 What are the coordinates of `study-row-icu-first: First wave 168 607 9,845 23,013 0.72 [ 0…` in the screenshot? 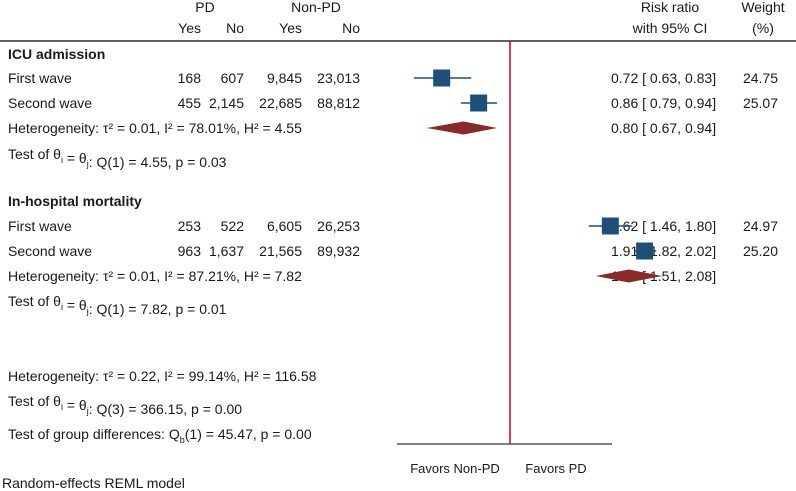 It's located at (393, 78).